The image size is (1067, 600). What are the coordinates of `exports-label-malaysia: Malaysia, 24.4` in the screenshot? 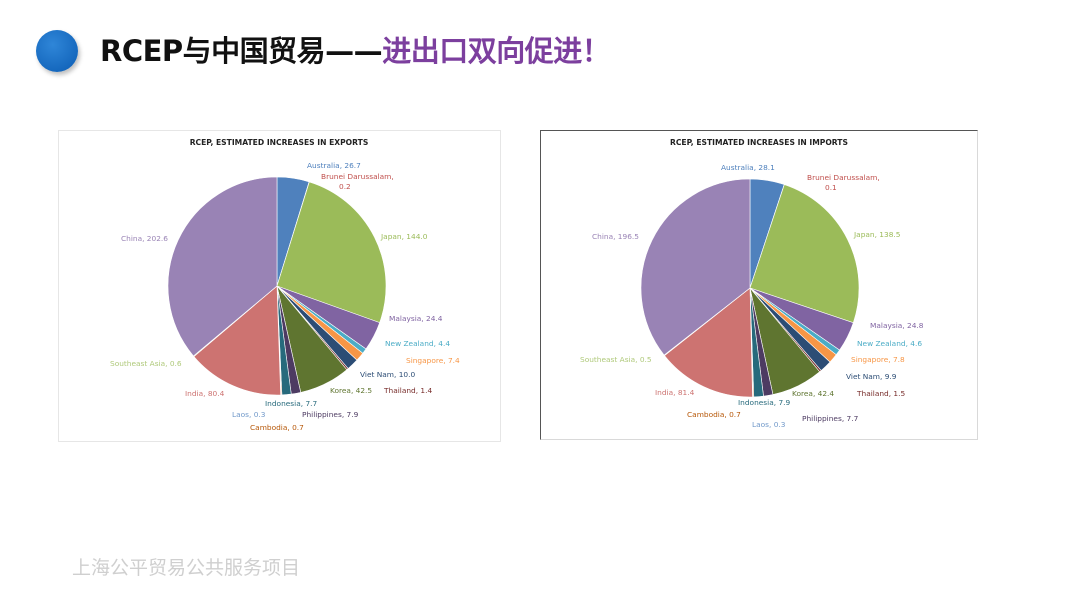 It's located at (416, 318).